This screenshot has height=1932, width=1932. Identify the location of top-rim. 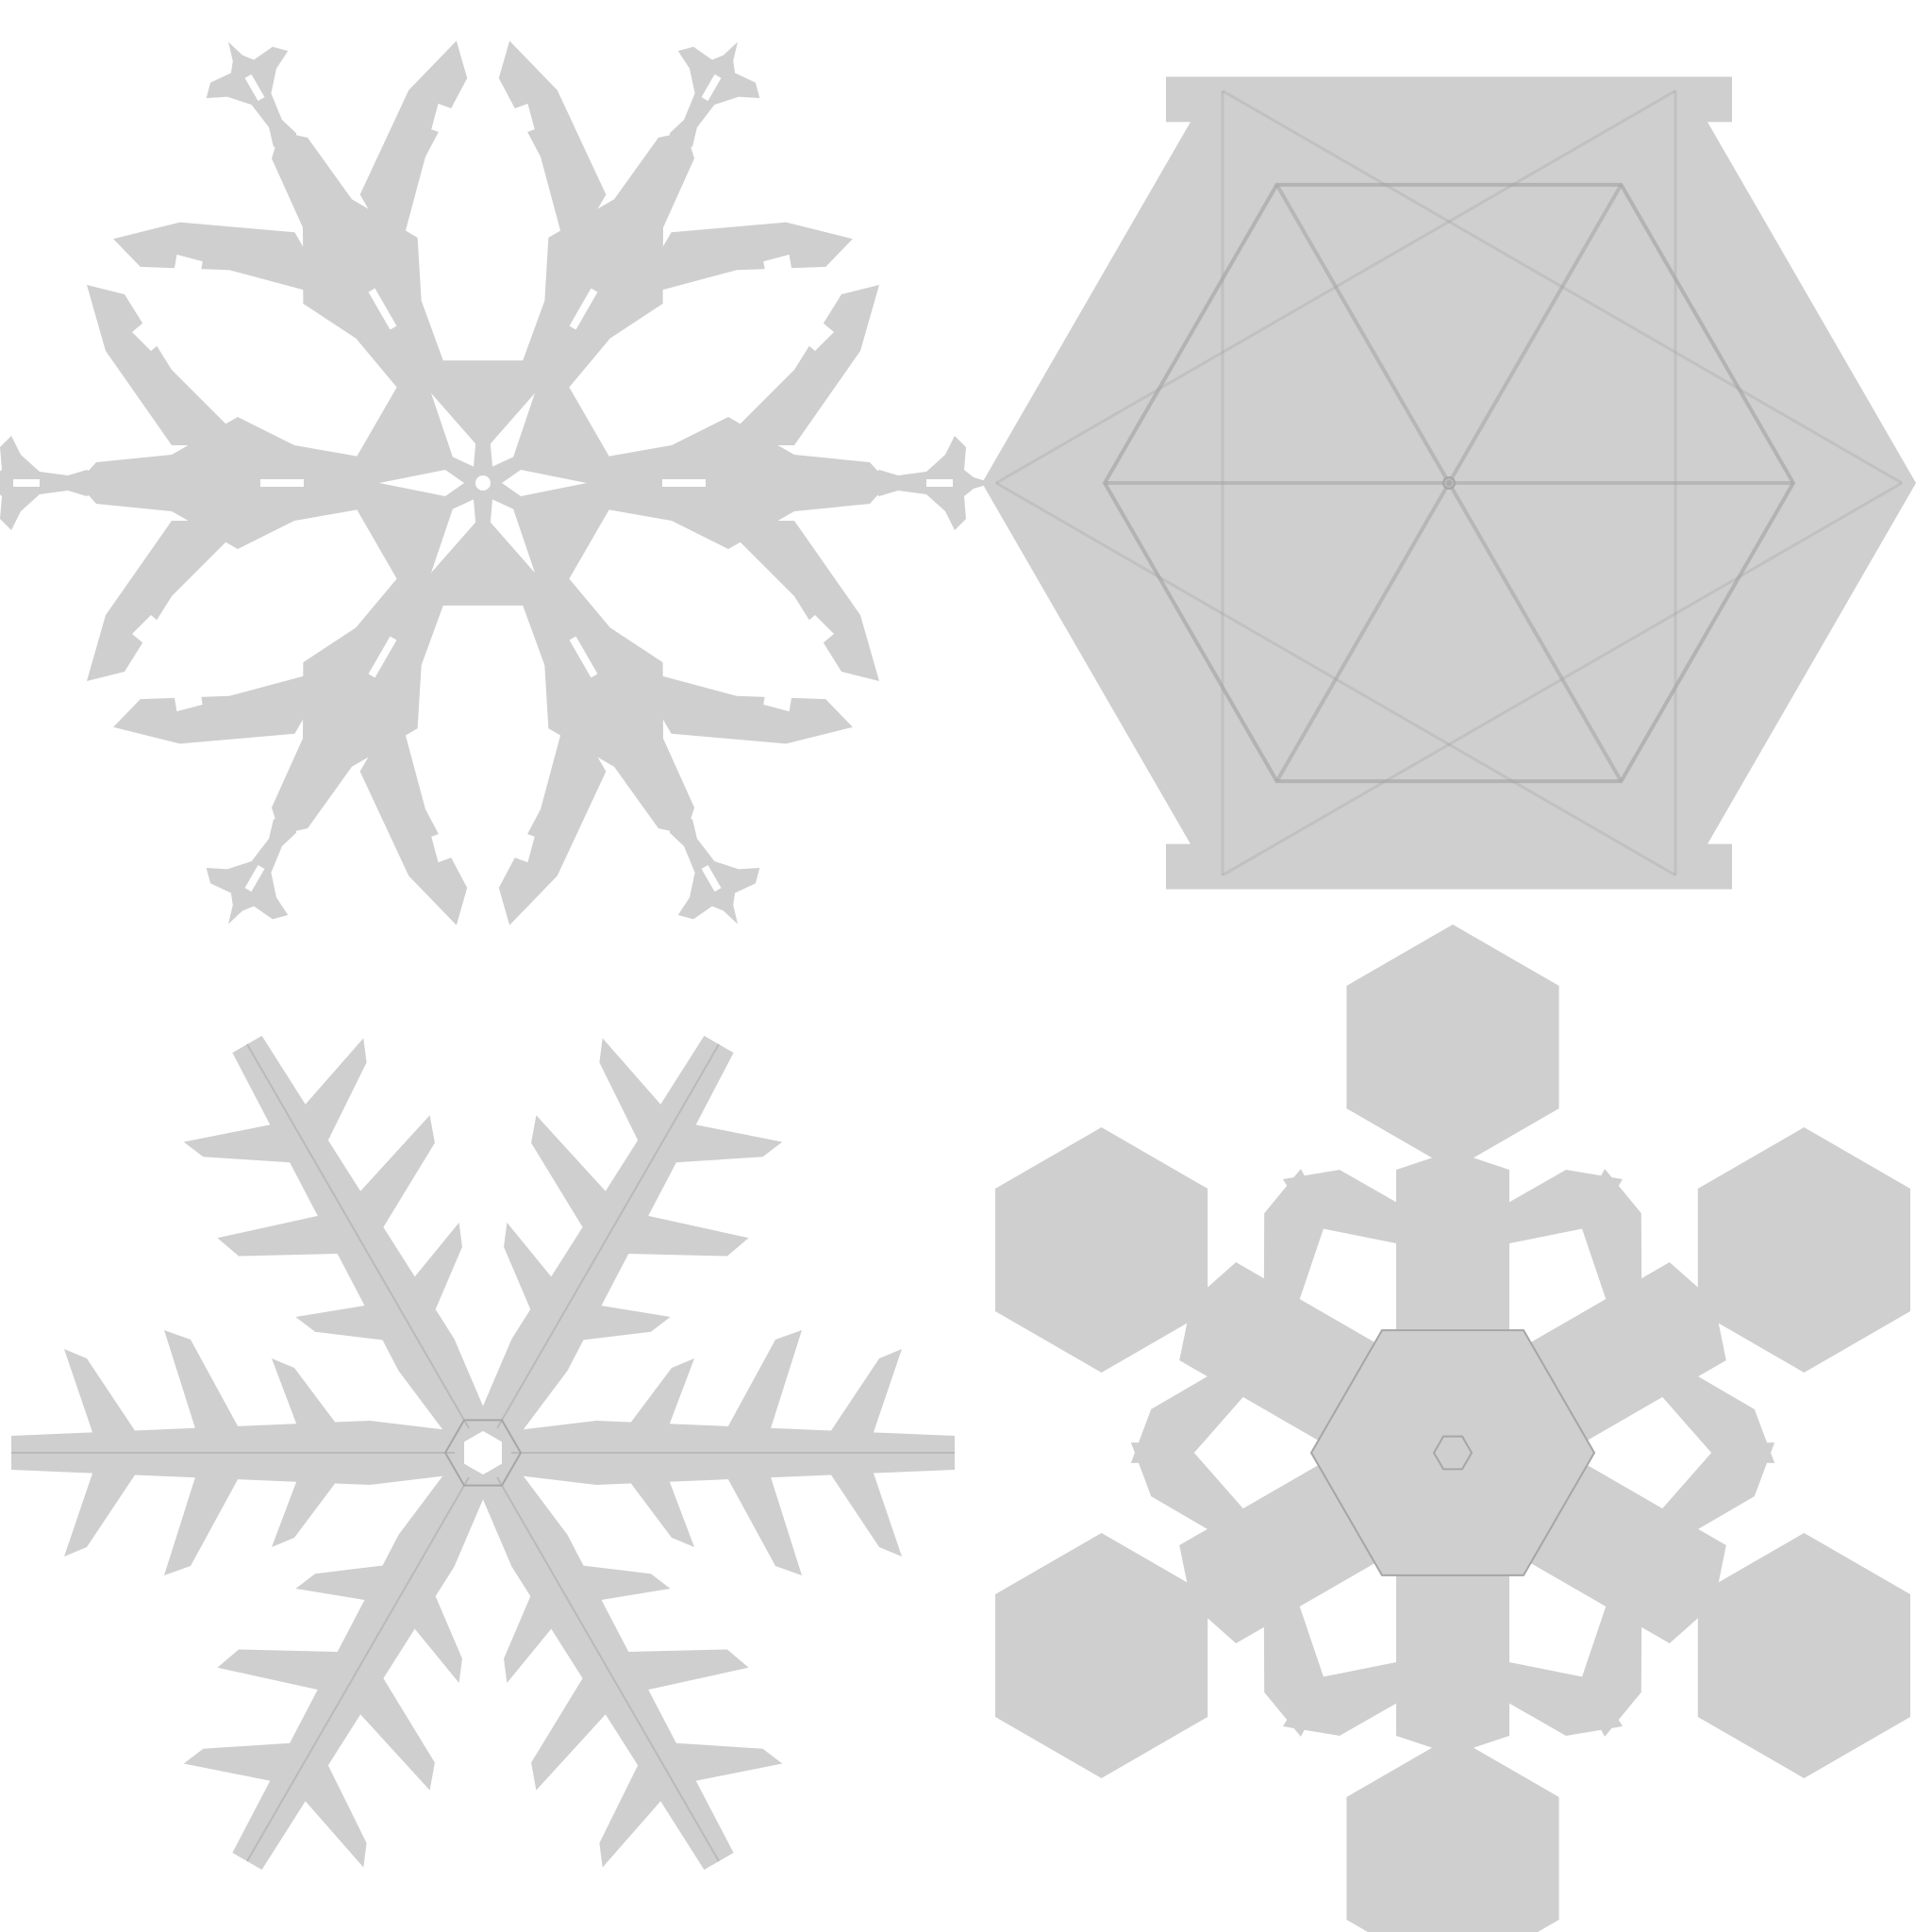
(1449, 100).